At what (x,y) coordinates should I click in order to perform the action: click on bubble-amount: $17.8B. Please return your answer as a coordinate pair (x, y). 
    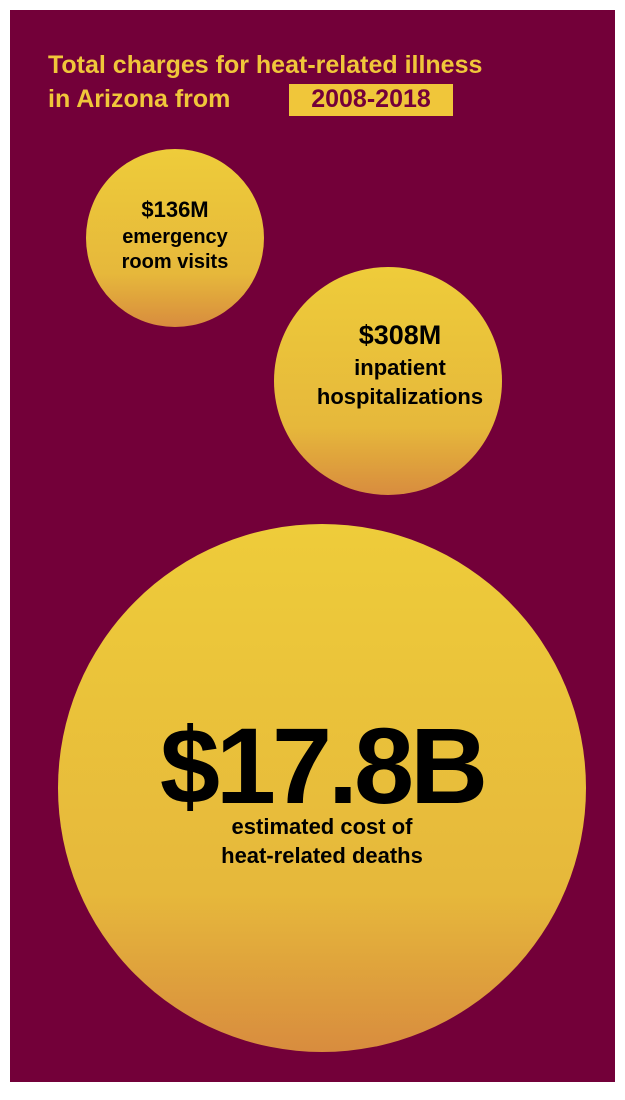
    Looking at the image, I should click on (322, 765).